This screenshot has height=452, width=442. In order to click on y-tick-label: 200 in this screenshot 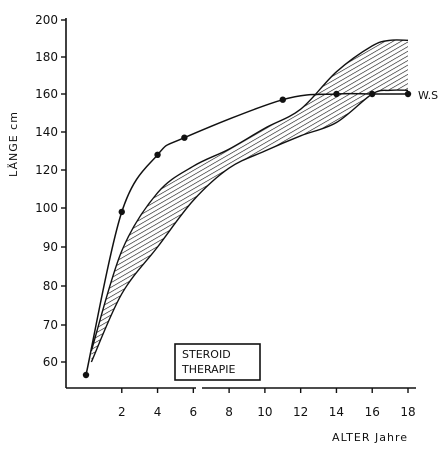, I will do `click(46, 20)`.